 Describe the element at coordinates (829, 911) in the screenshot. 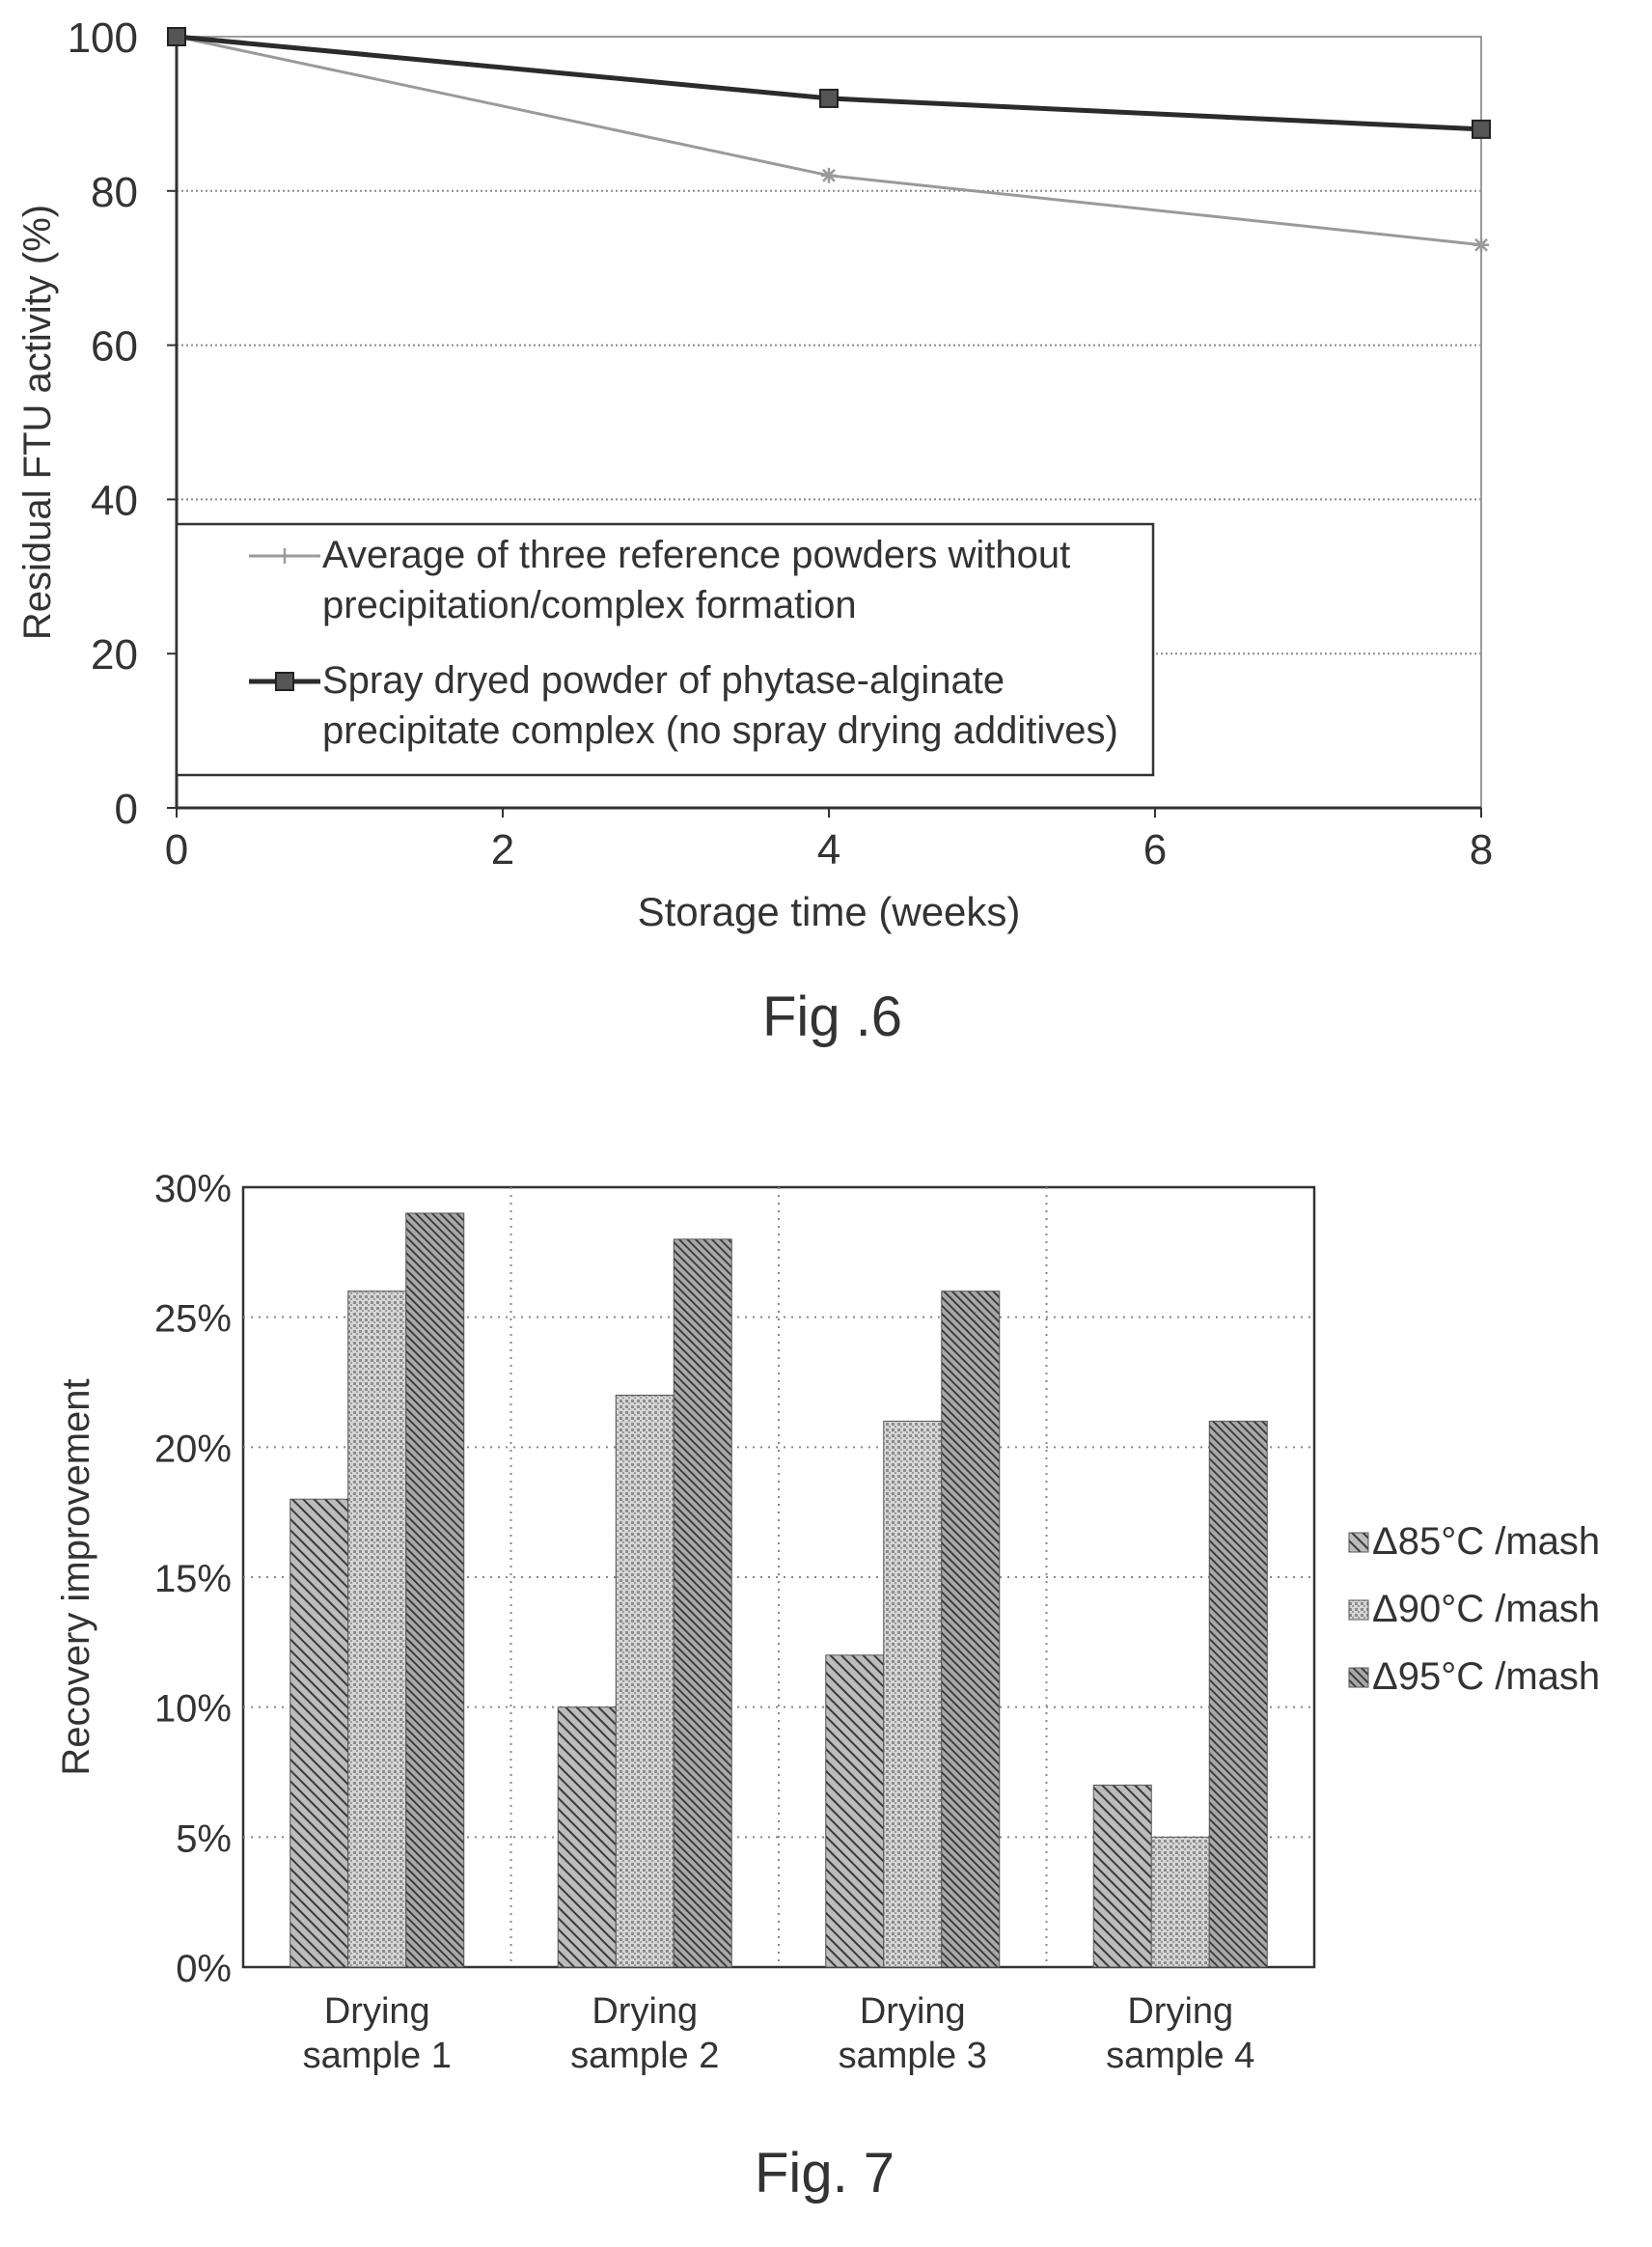

I see `x-axis-title: Storage time (weeks)` at that location.